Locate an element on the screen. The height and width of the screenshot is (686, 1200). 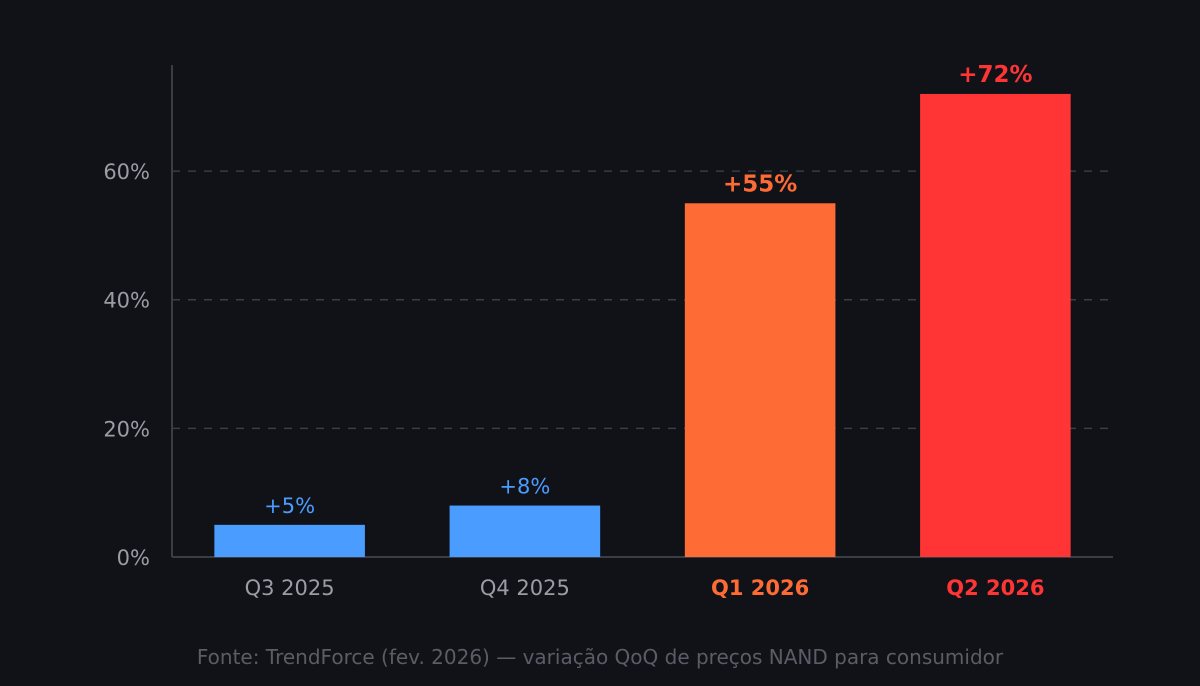
y-tick-label: 0% is located at coordinates (133, 558).